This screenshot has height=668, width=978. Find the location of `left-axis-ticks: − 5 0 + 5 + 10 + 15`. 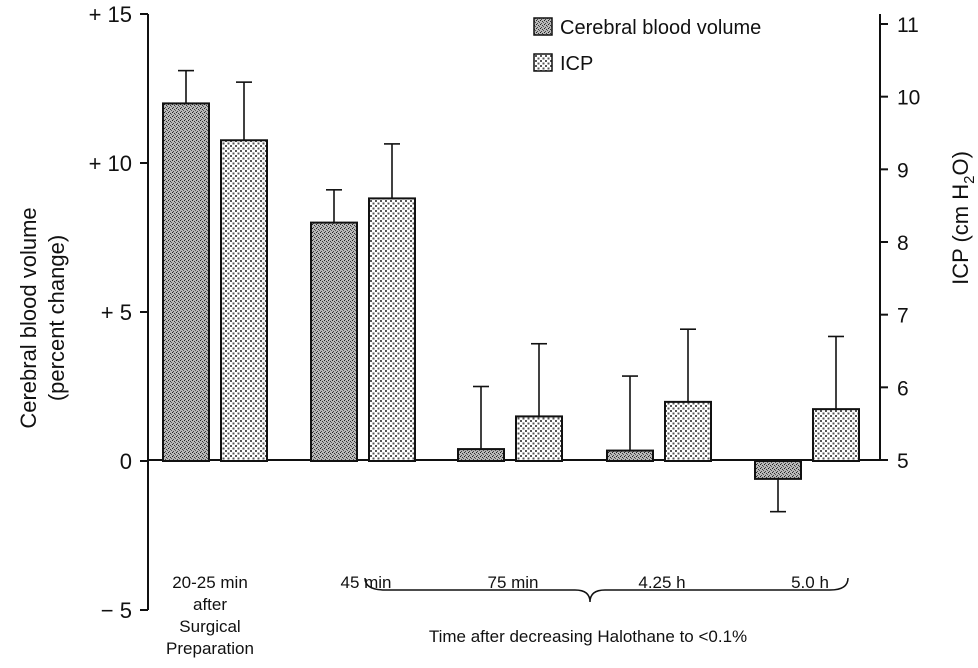

left-axis-ticks: − 5 0 + 5 + 10 + 15 is located at coordinates (118, 312).